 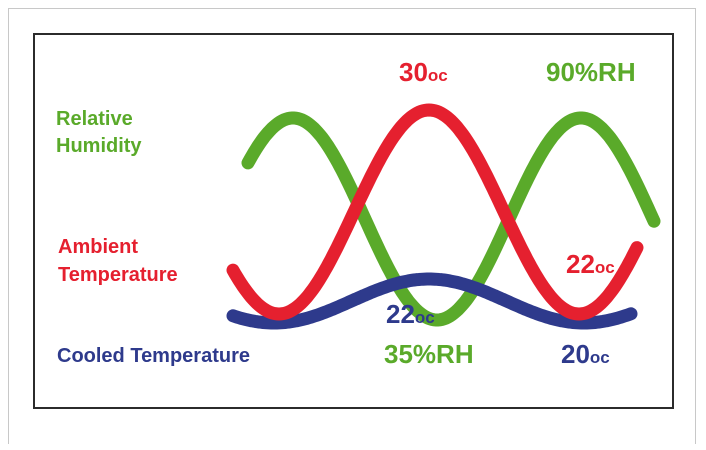 I want to click on humidity-low-value: 35%RH, so click(x=429, y=354).